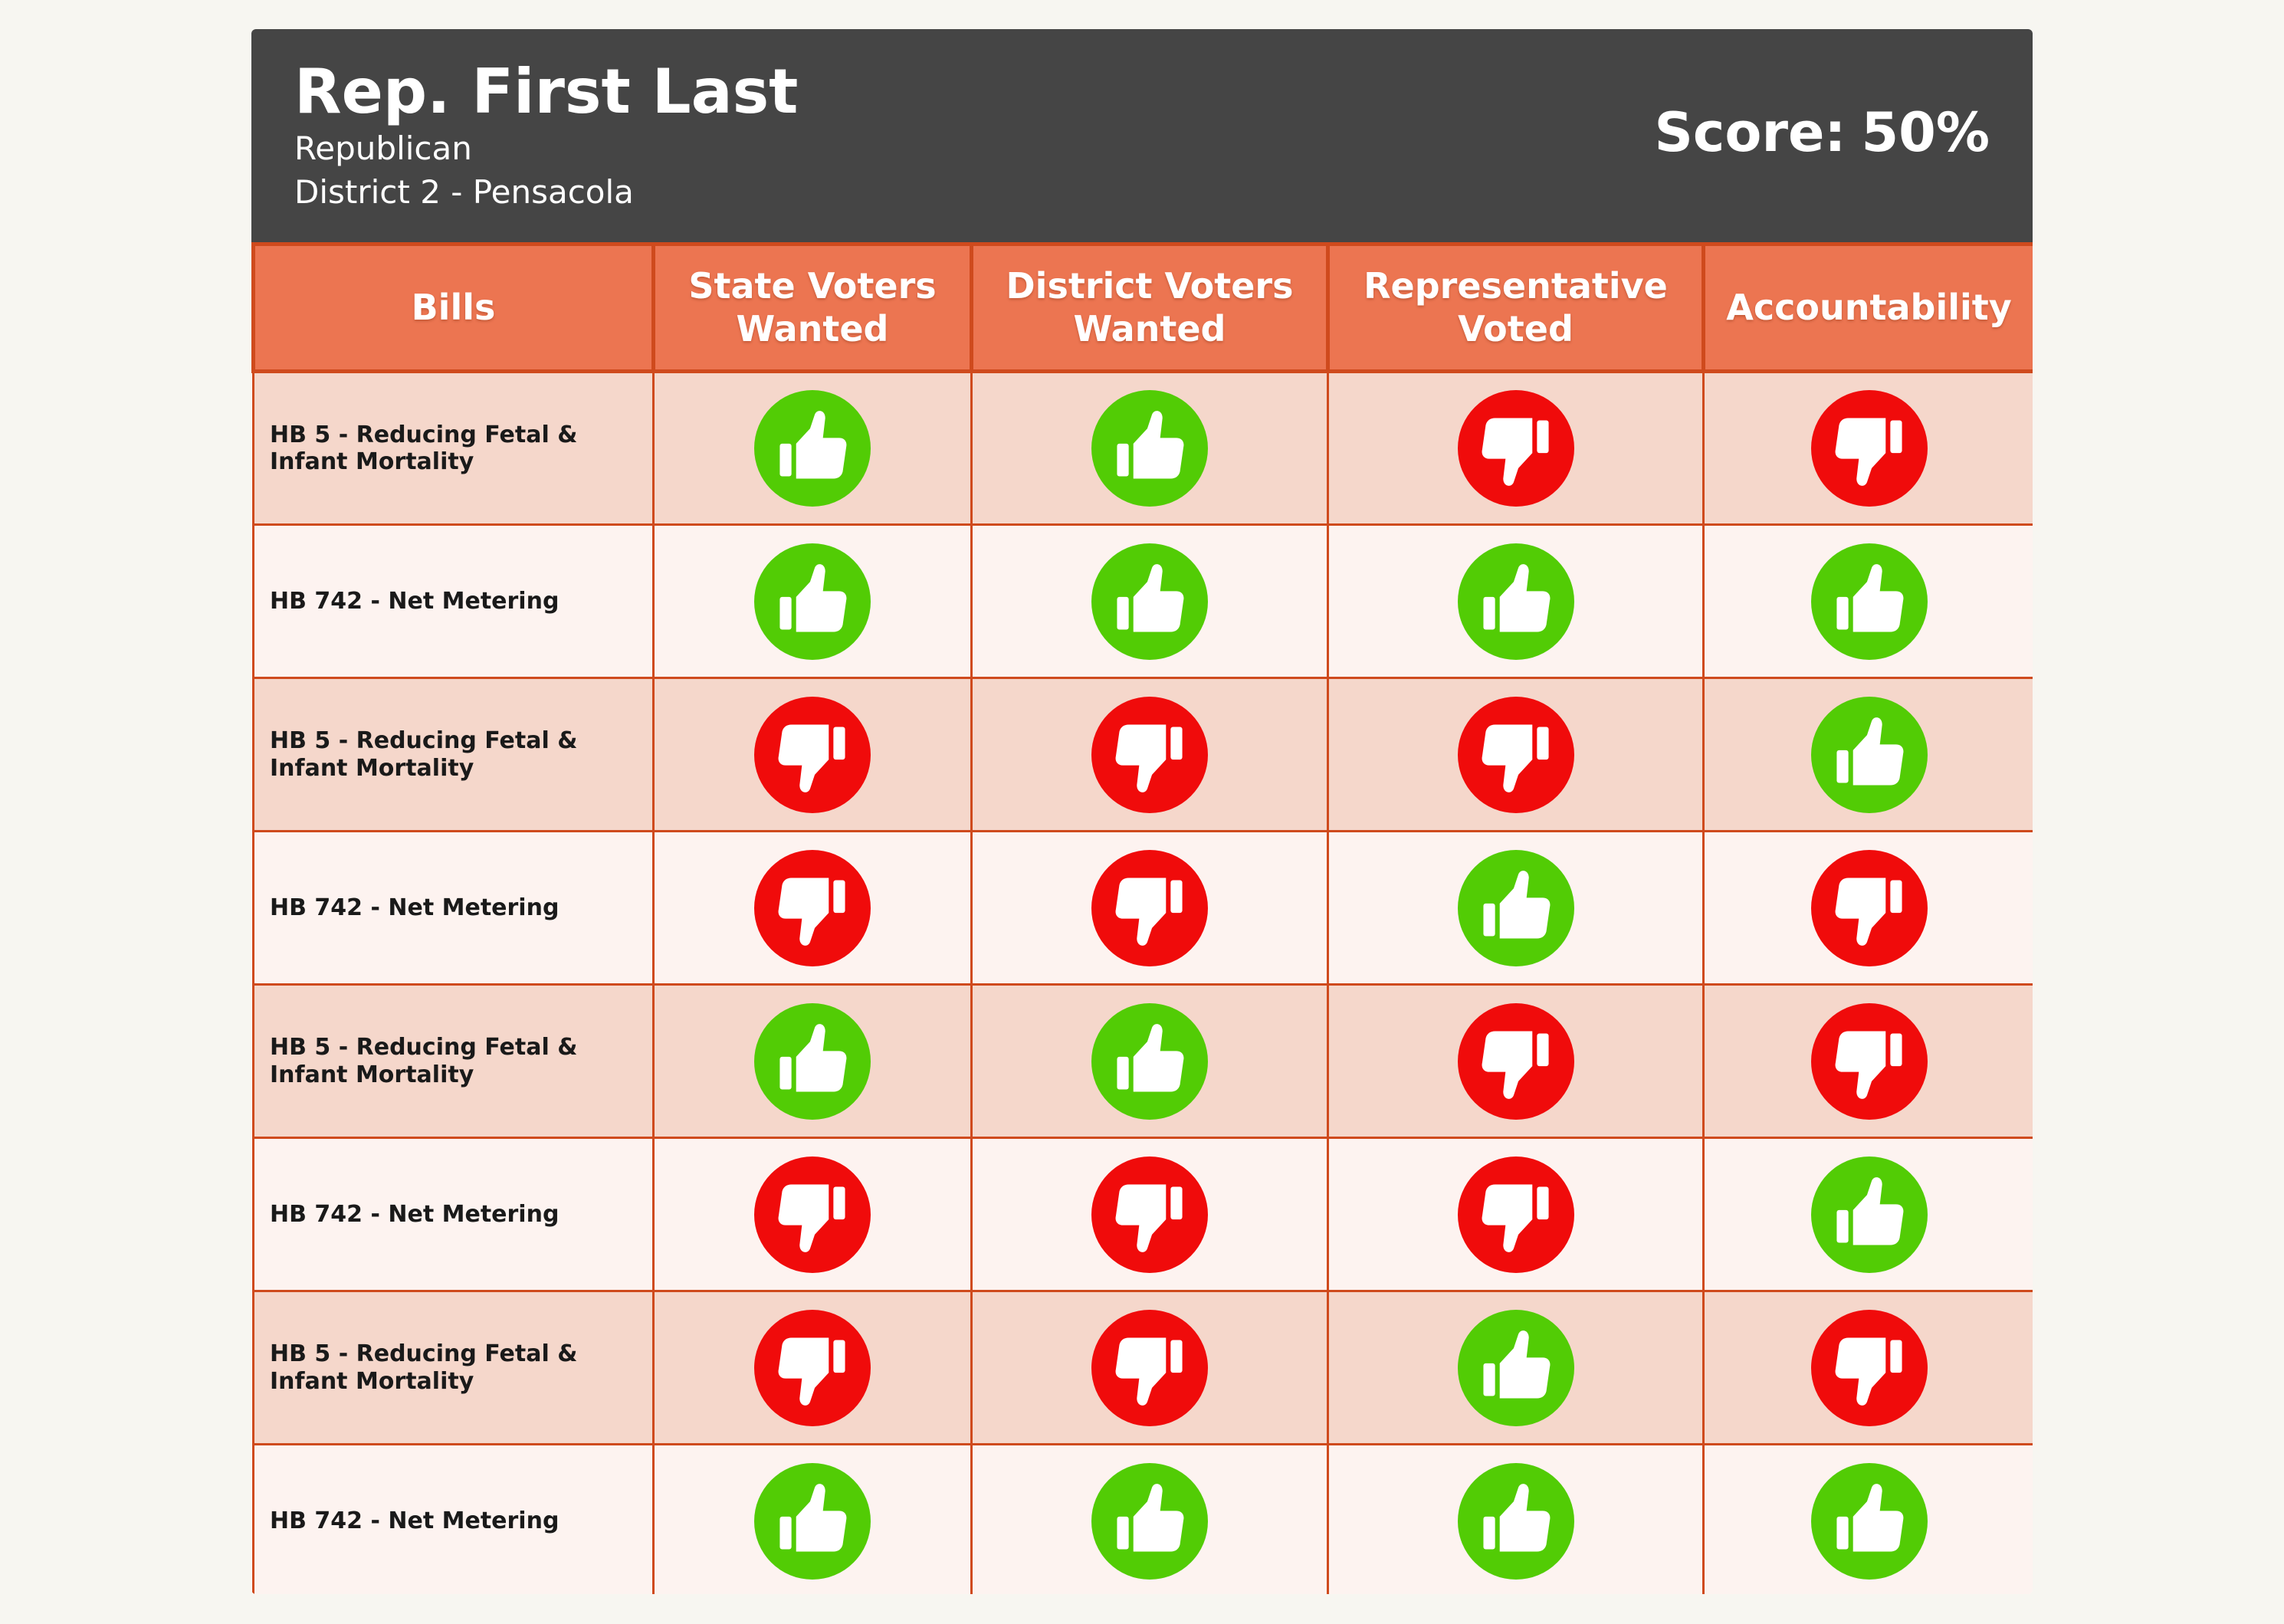  What do you see at coordinates (546, 92) in the screenshot?
I see `representative-name: Rep. First Last` at bounding box center [546, 92].